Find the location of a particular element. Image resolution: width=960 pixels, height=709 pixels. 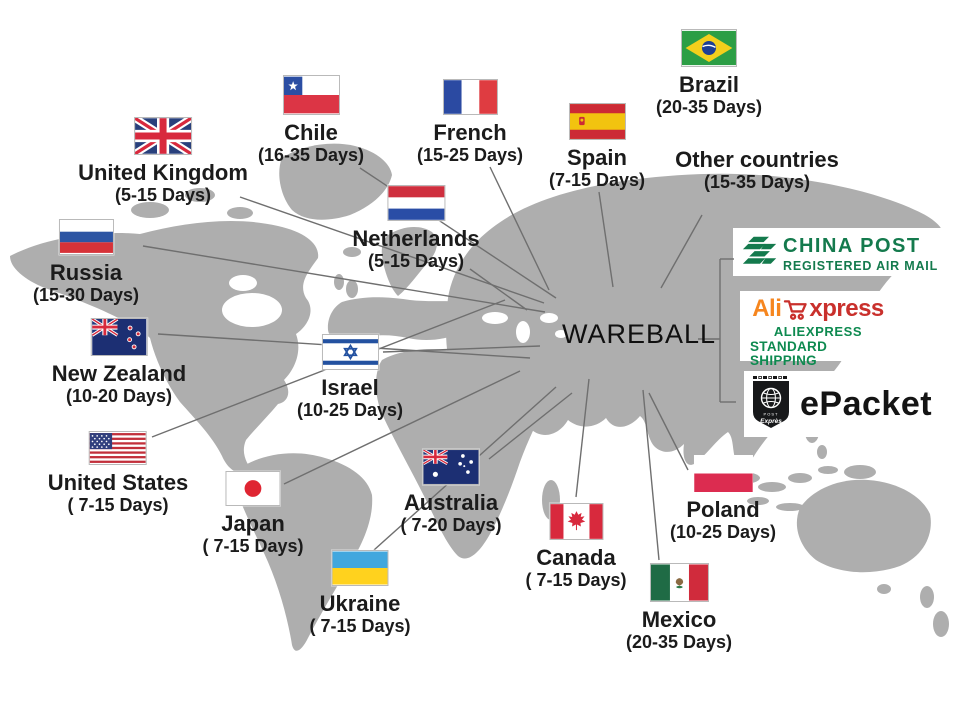

country-name: Brazil is located at coordinates (709, 84).